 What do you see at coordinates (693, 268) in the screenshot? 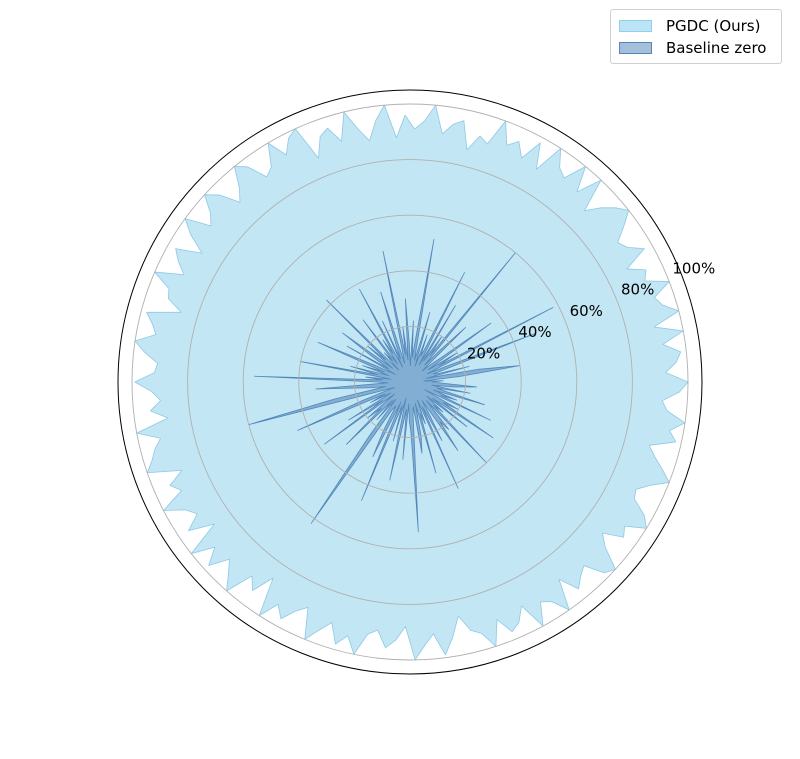
I see `r-tick-label-5: 100%` at bounding box center [693, 268].